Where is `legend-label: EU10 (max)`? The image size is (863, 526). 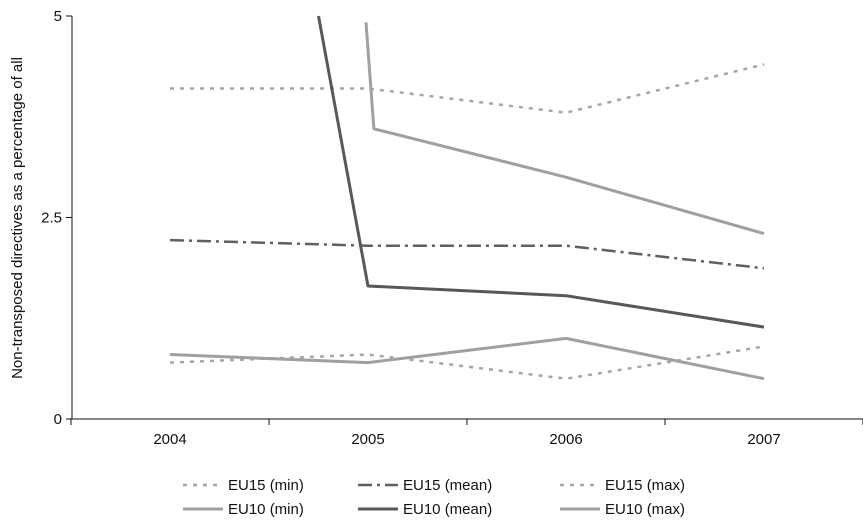 legend-label: EU10 (max) is located at coordinates (645, 509).